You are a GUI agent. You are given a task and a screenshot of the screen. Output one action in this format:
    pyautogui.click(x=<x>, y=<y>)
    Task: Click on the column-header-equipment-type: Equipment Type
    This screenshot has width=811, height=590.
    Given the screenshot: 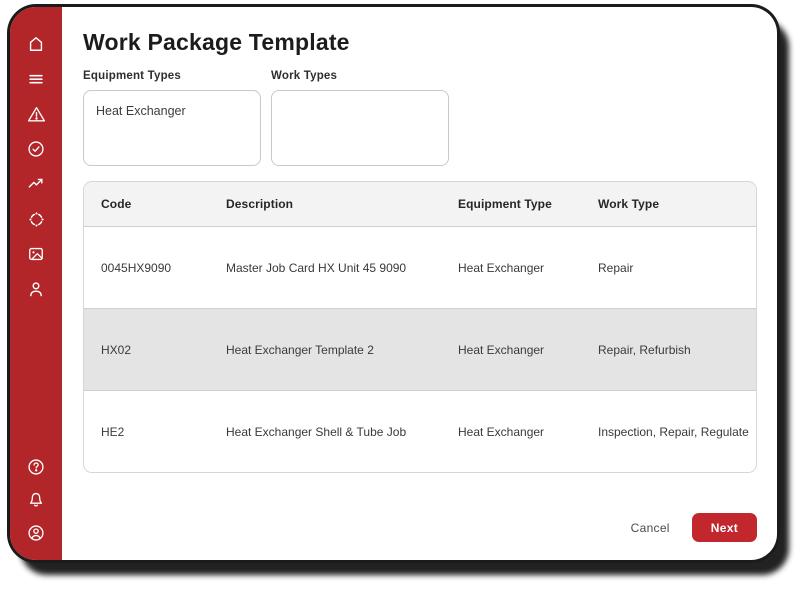 What is the action you would take?
    pyautogui.click(x=505, y=204)
    